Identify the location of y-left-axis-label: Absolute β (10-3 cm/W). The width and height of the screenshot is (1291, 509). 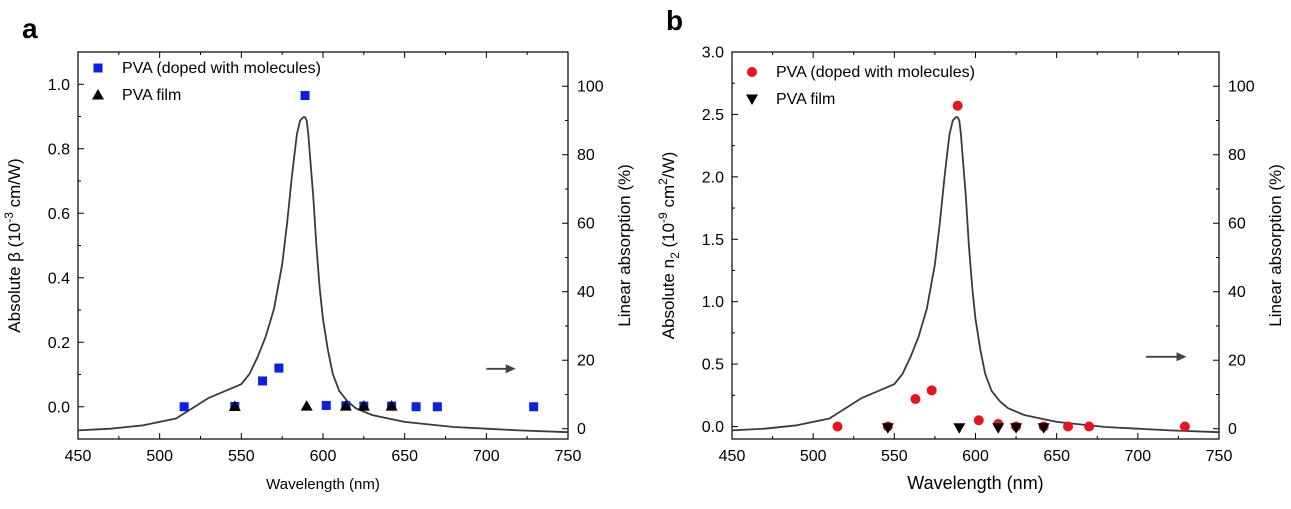
(13, 245).